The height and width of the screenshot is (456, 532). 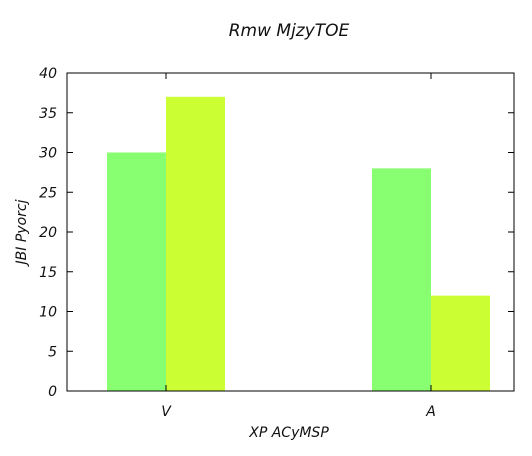 What do you see at coordinates (401, 279) in the screenshot?
I see `bar-series1-A` at bounding box center [401, 279].